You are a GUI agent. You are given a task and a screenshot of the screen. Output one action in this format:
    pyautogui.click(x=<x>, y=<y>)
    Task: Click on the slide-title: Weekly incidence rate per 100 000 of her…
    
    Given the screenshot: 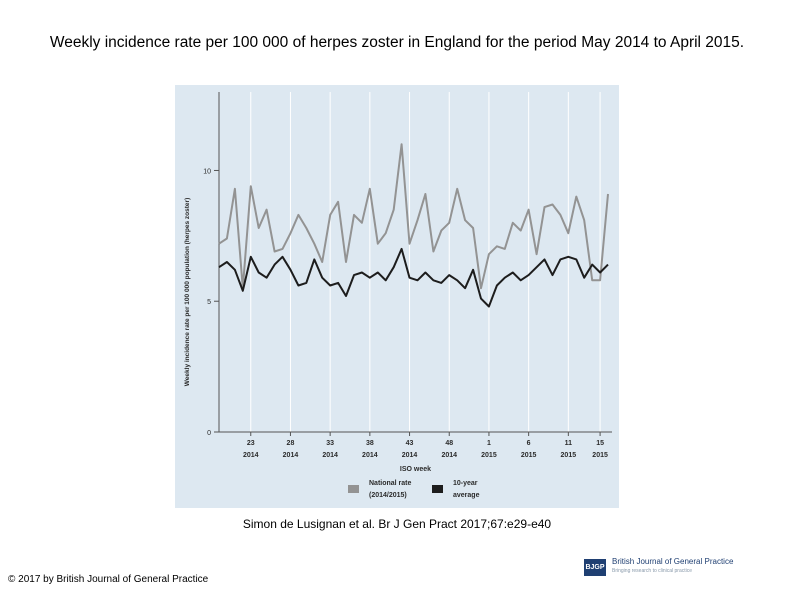 What is the action you would take?
    pyautogui.click(x=397, y=42)
    